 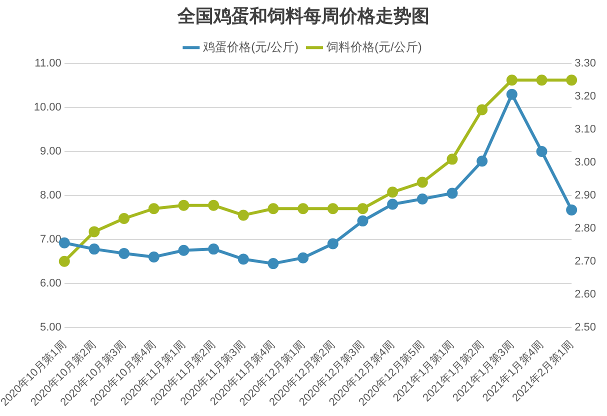 What do you see at coordinates (51, 152) in the screenshot?
I see `y-tick-label: 9.00` at bounding box center [51, 152].